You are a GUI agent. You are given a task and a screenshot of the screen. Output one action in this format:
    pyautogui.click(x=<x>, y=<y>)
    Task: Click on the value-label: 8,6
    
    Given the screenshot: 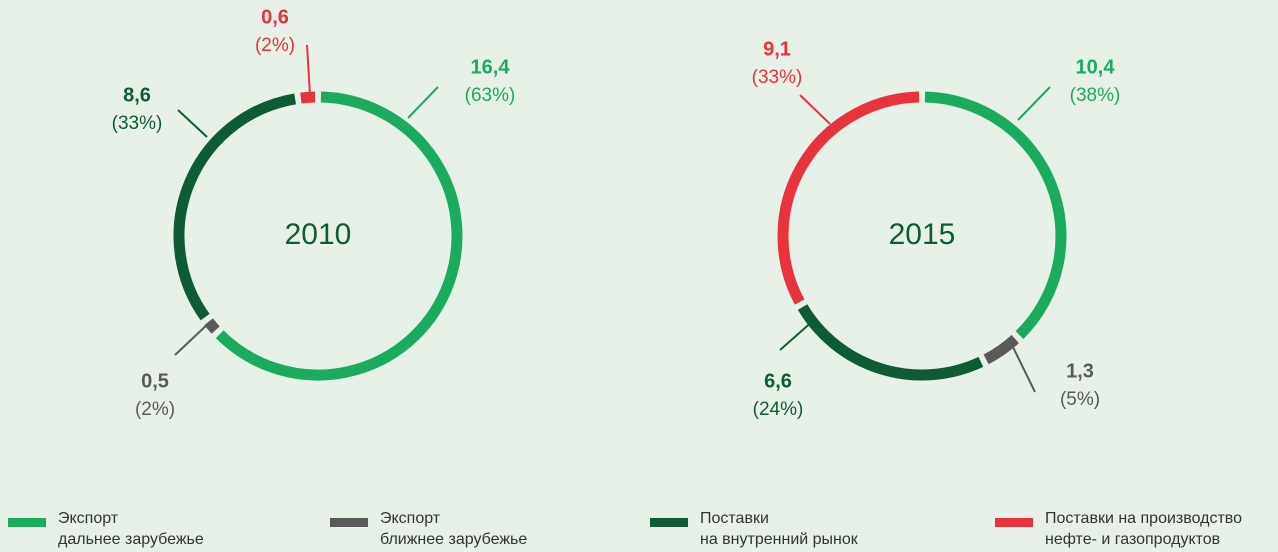 What is the action you would take?
    pyautogui.click(x=137, y=95)
    